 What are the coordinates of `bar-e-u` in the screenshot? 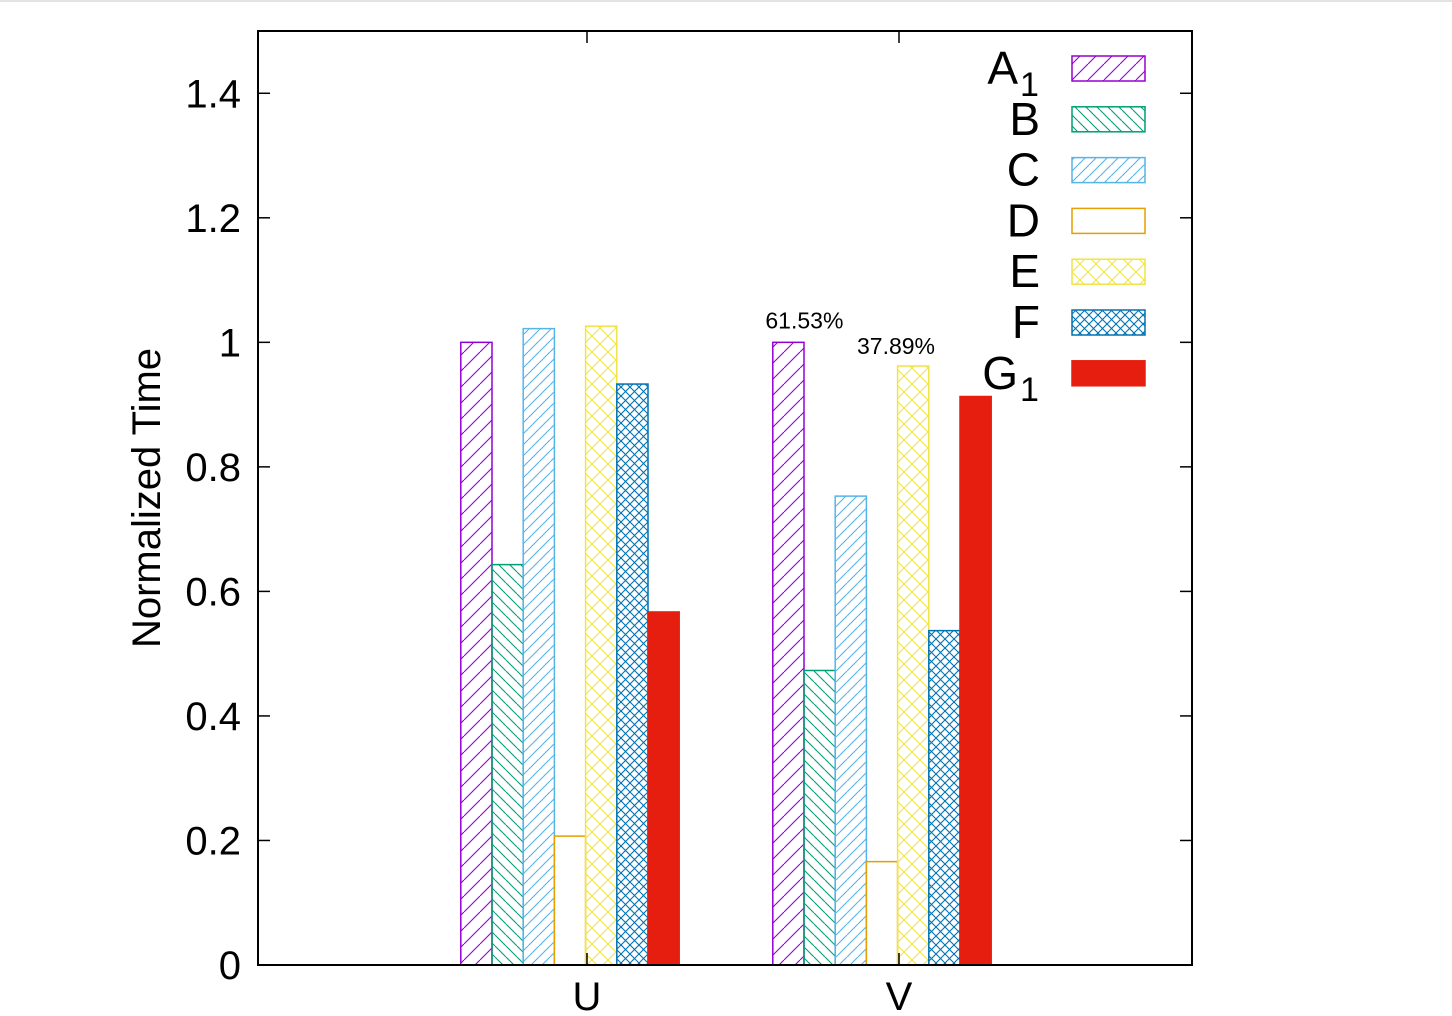 It's located at (601, 645).